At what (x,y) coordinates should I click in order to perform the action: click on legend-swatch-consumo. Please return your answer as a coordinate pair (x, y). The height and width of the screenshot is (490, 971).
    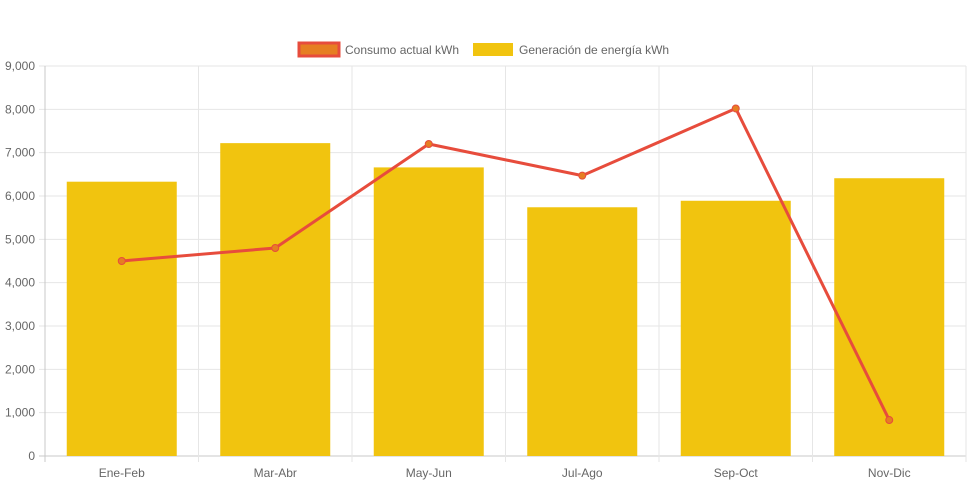
    Looking at the image, I should click on (319, 49).